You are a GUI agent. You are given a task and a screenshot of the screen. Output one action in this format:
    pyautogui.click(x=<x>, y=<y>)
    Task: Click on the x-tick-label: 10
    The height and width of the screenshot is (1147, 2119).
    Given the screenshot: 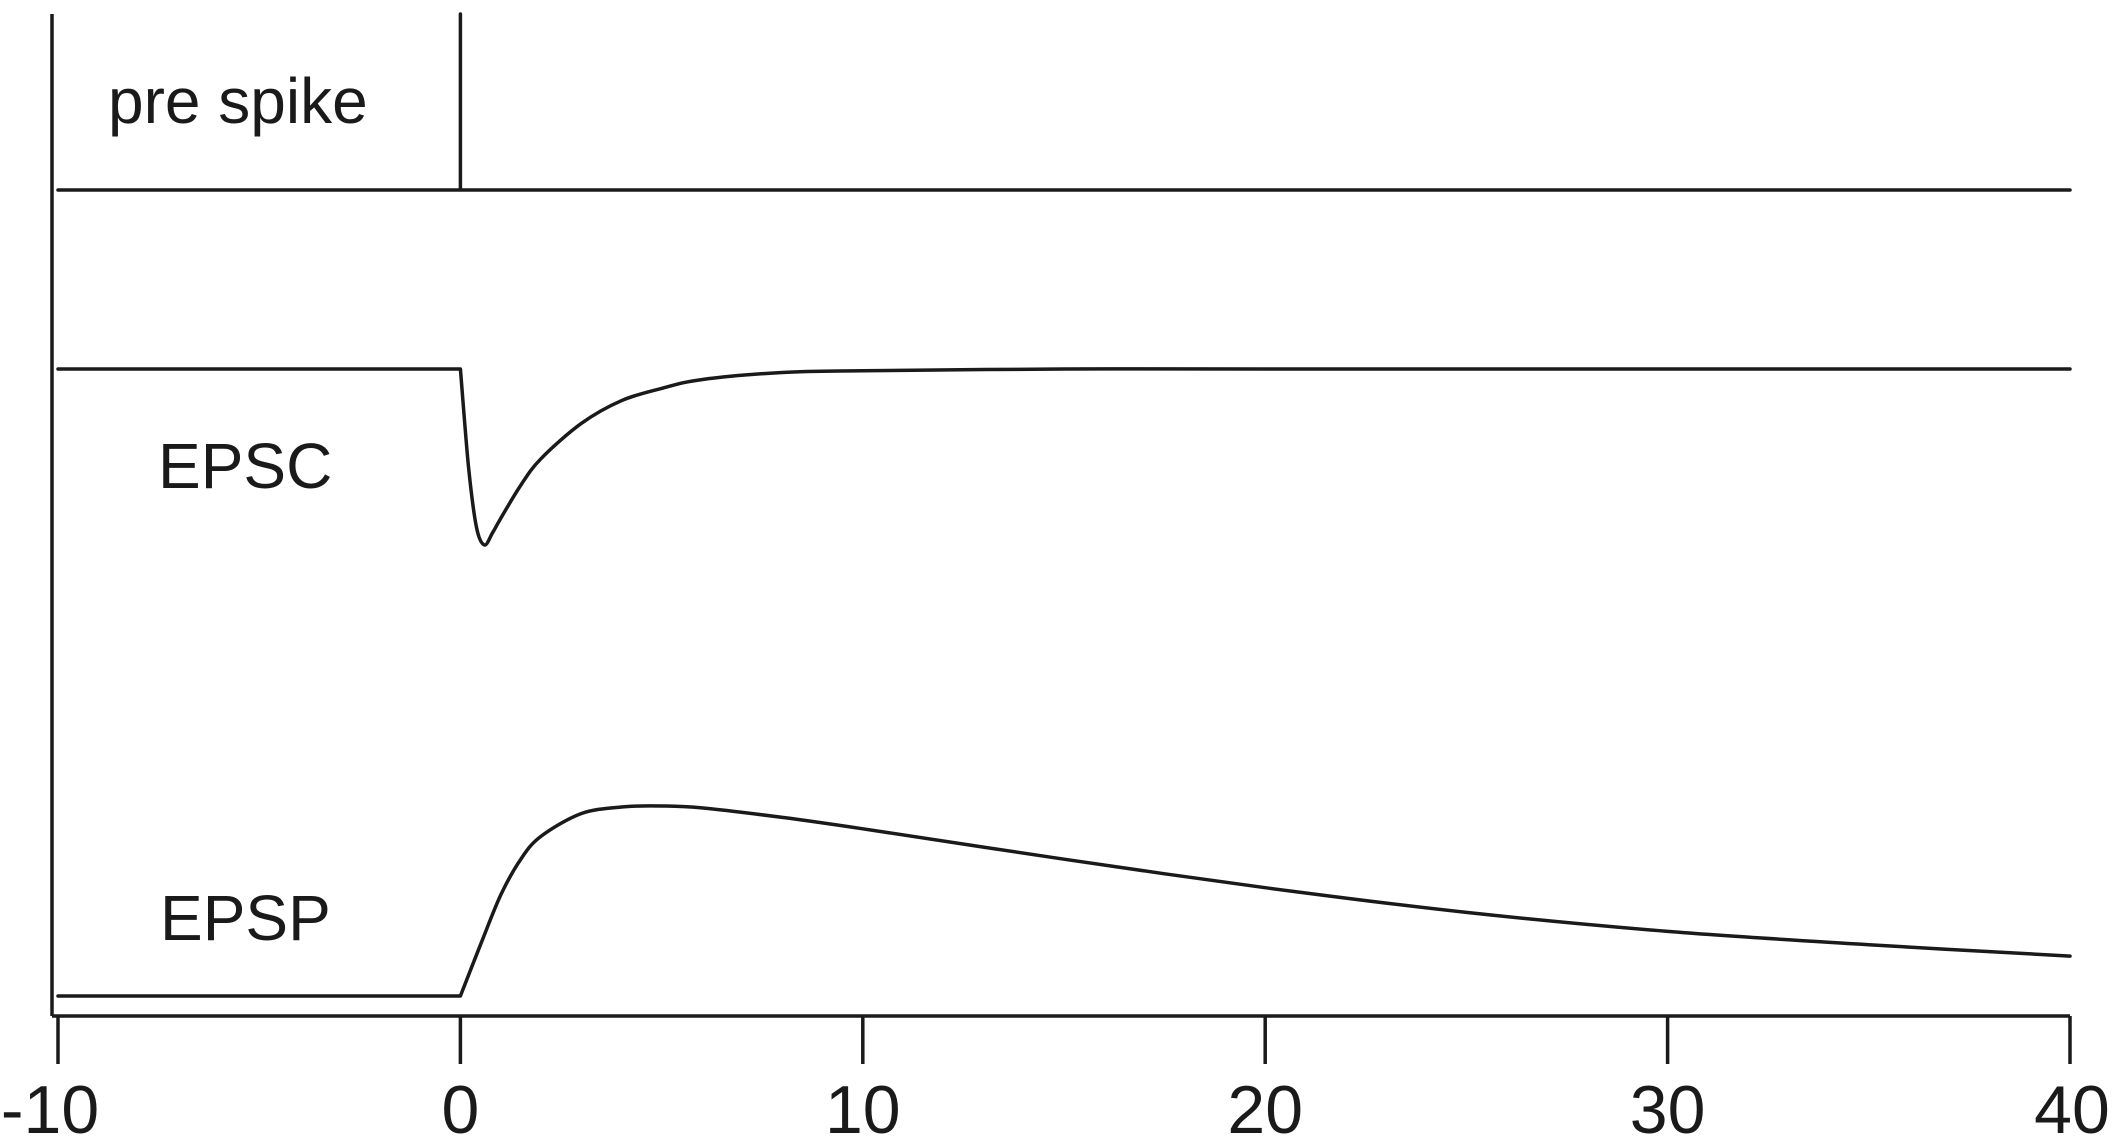 What is the action you would take?
    pyautogui.click(x=863, y=1107)
    